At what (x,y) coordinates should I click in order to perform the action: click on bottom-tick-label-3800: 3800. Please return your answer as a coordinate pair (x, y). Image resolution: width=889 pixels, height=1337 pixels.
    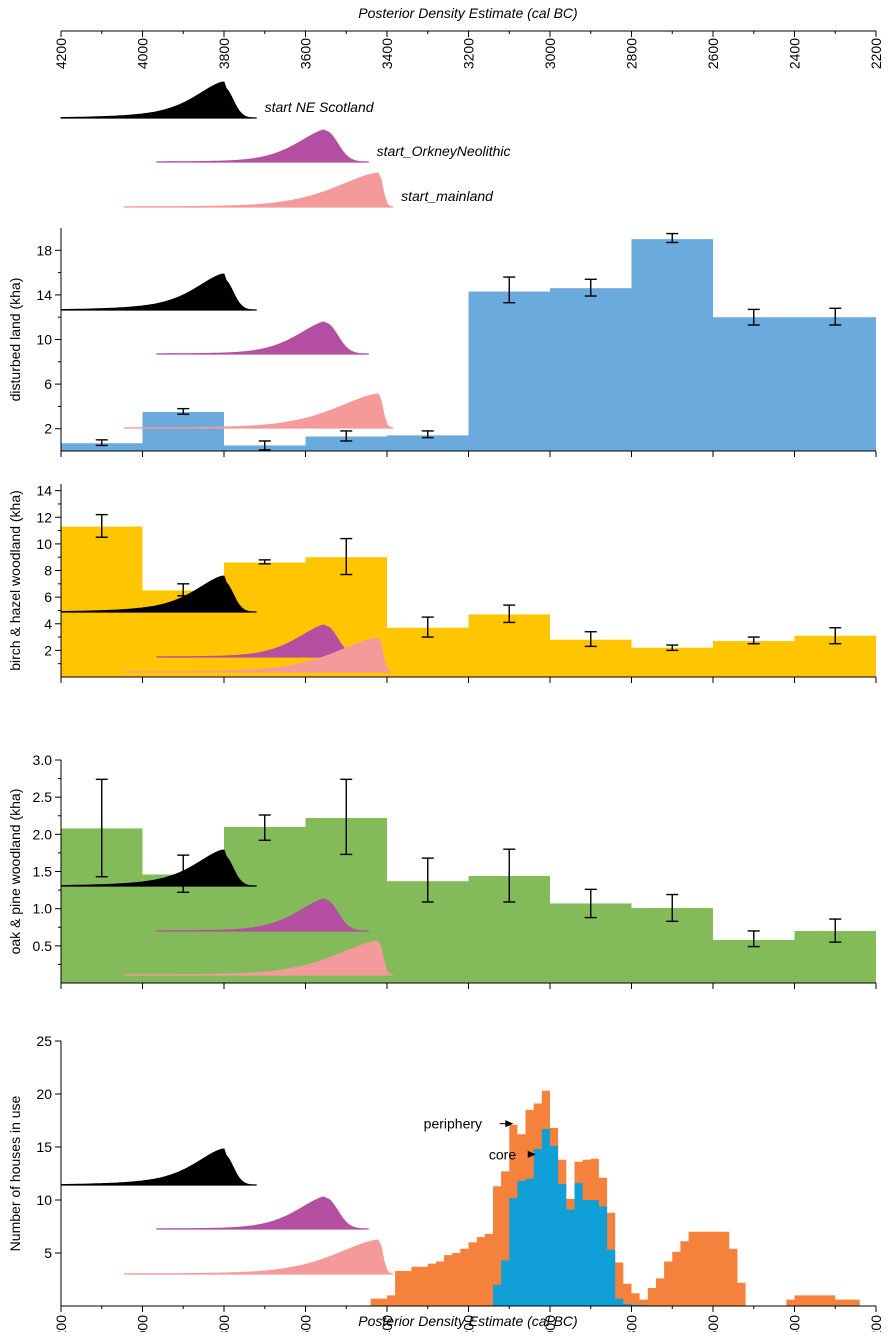
    Looking at the image, I should click on (224, 1323).